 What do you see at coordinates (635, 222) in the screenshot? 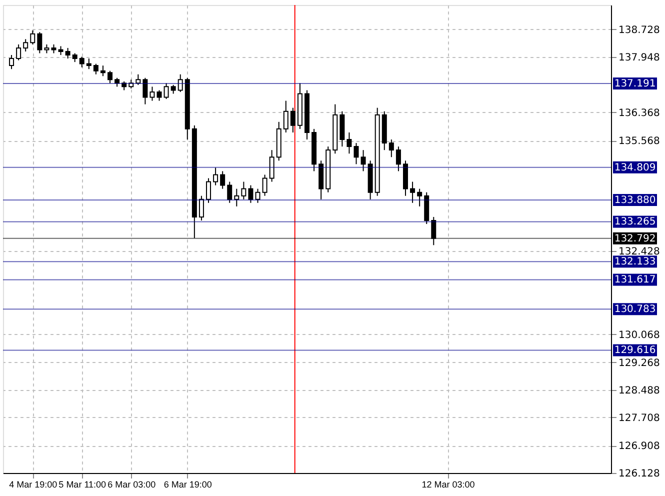
I see `ref-line-label: 133.265` at bounding box center [635, 222].